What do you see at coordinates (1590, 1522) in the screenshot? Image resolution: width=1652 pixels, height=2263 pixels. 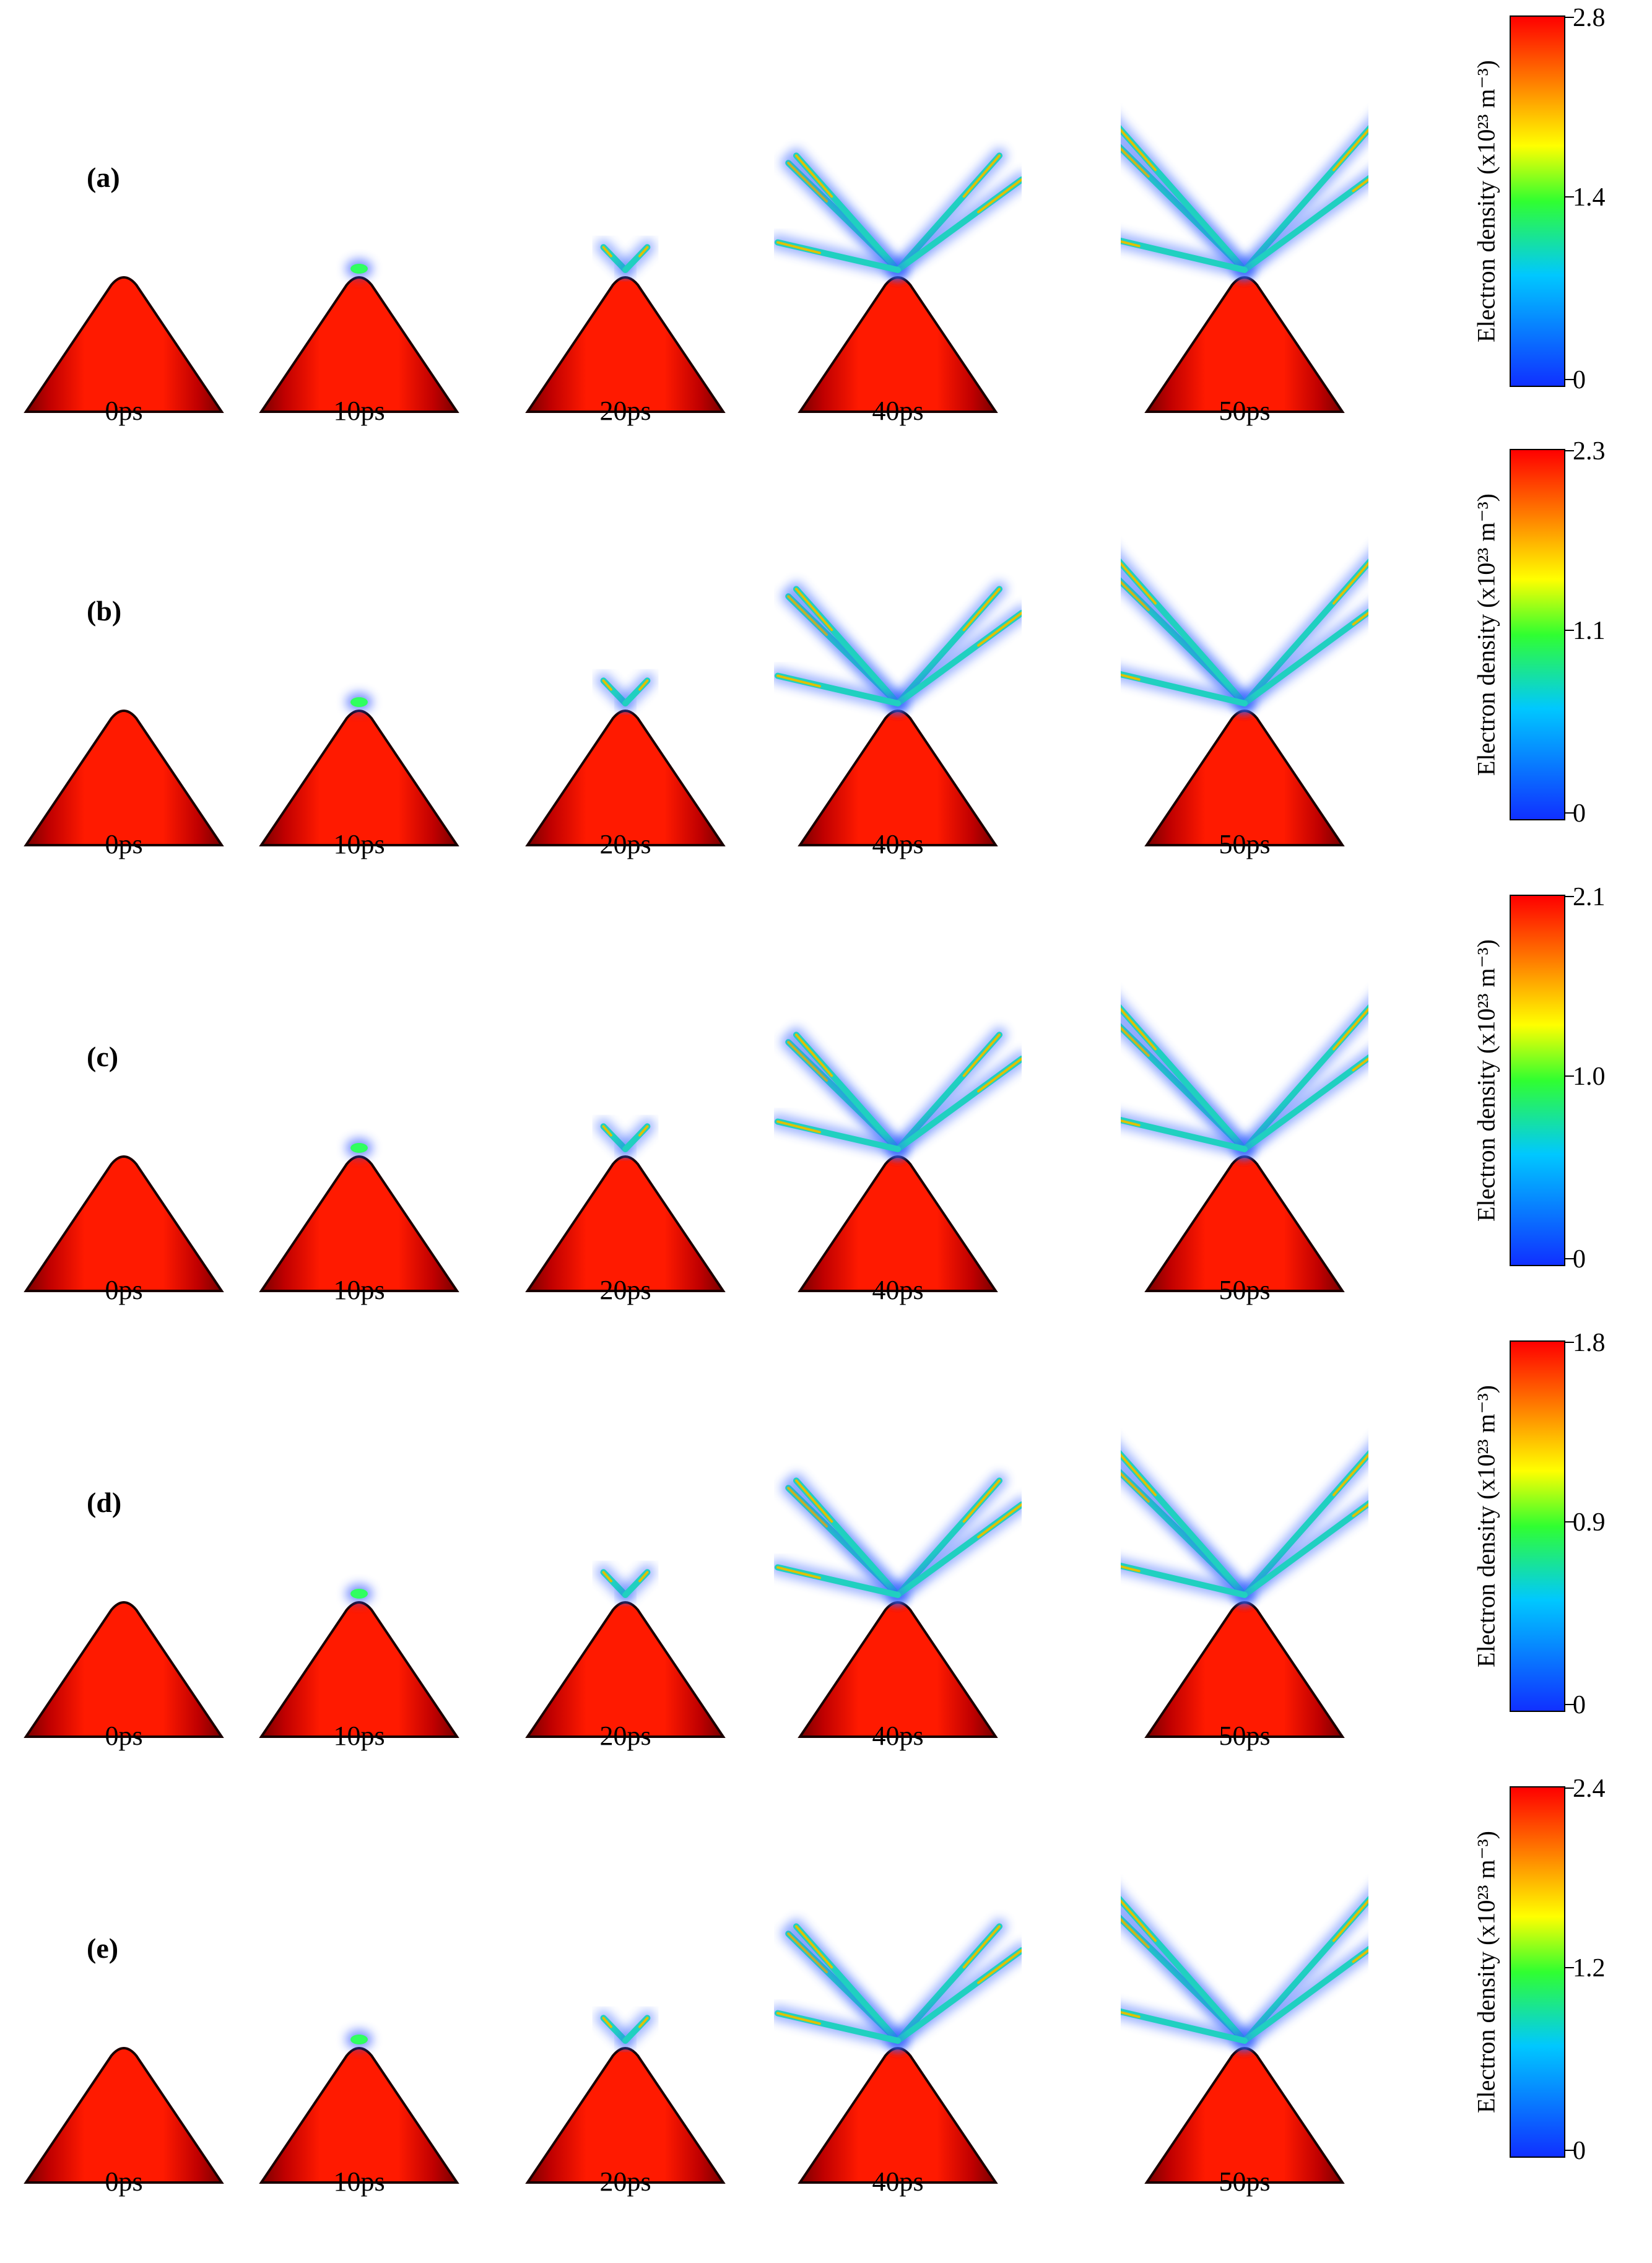 I see `colorbar-tick-label: 0.9` at bounding box center [1590, 1522].